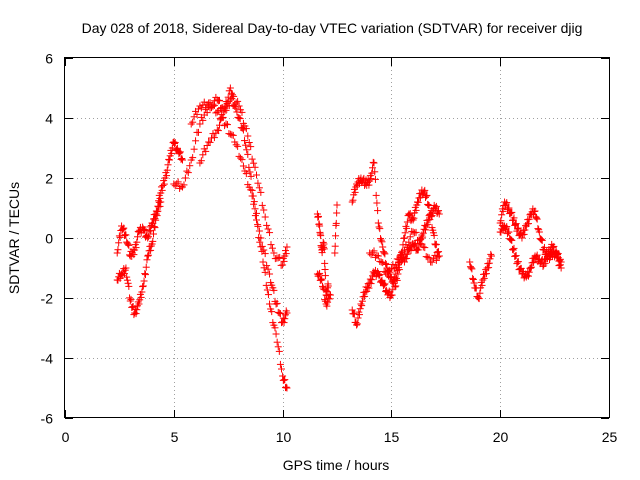  What do you see at coordinates (66, 437) in the screenshot?
I see `x-tick-label: 0` at bounding box center [66, 437].